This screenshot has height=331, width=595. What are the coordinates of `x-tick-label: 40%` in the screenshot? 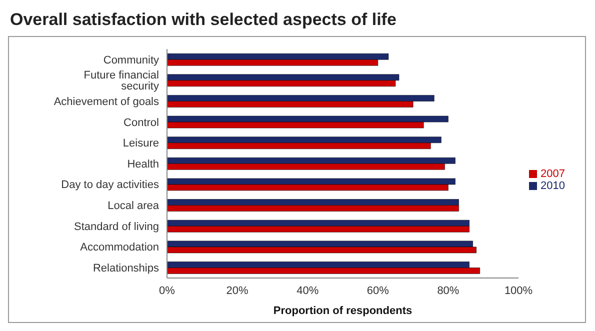 It's located at (307, 290).